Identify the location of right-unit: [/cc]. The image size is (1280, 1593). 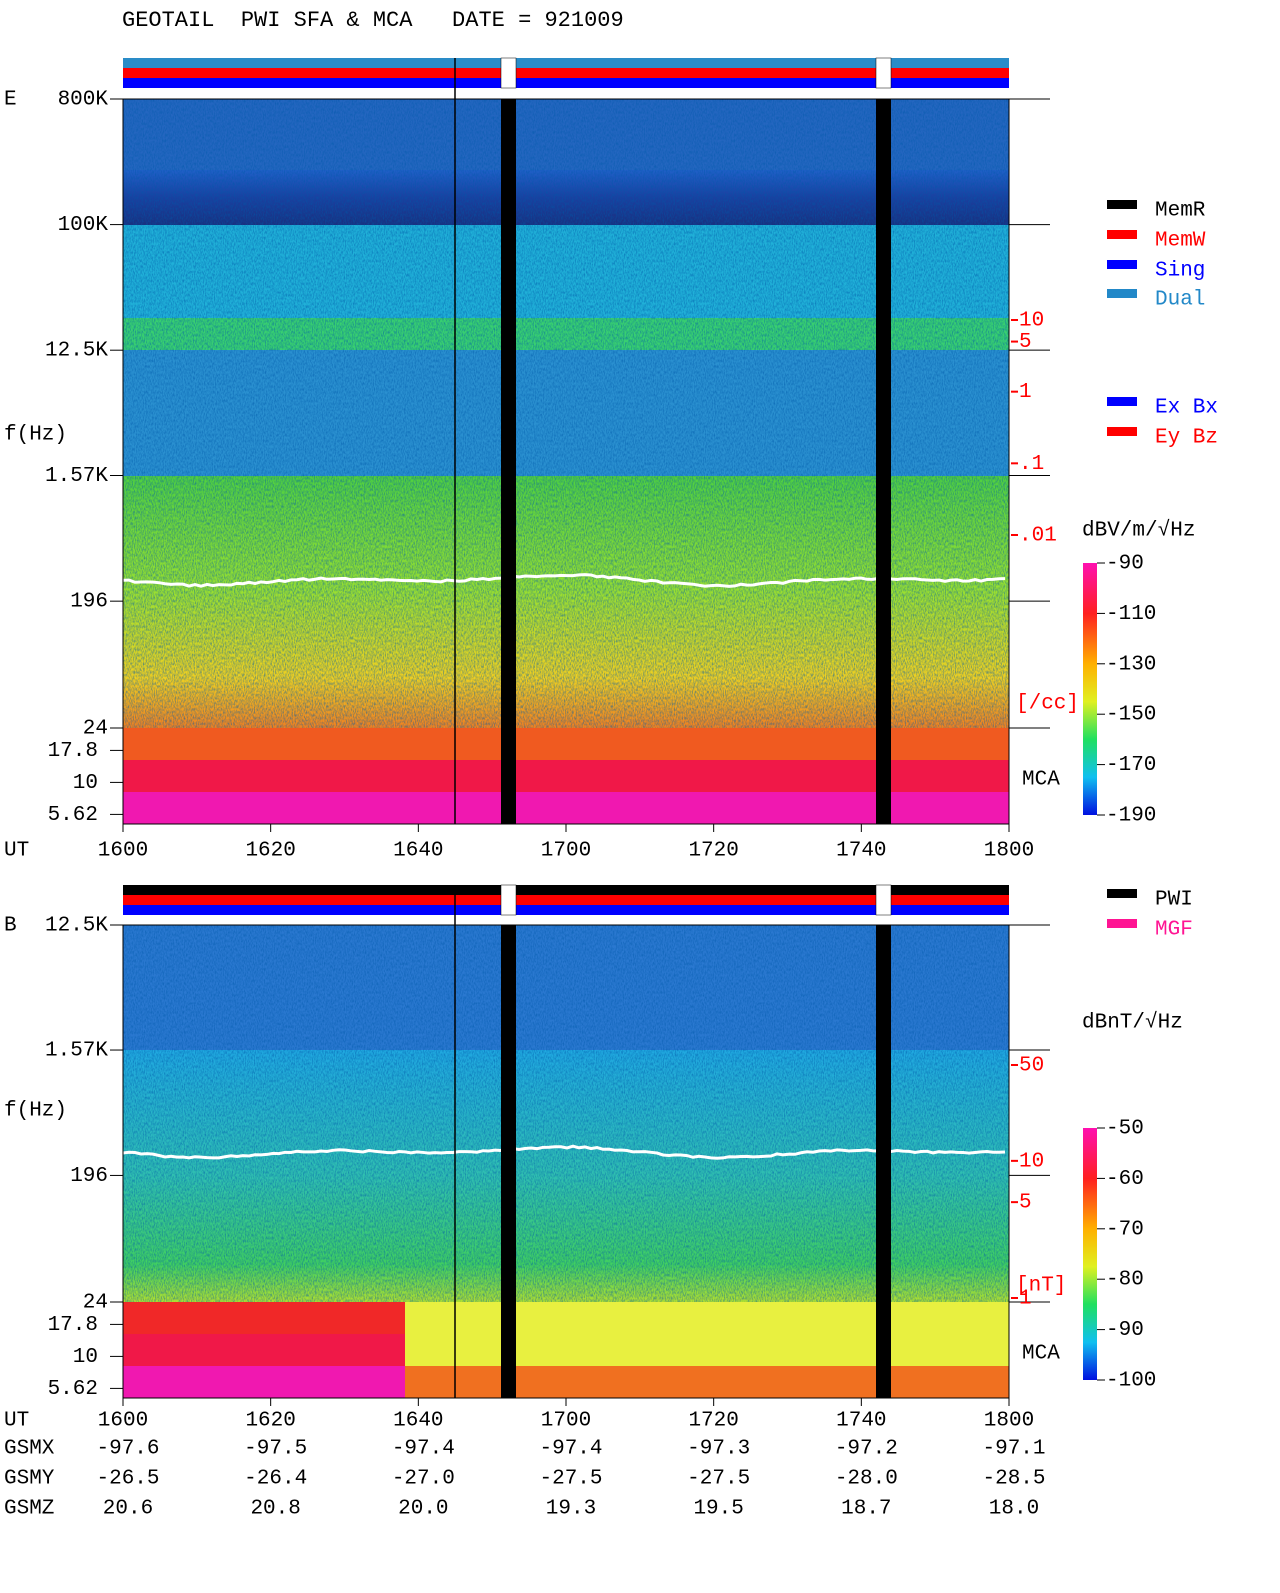
(1047, 704).